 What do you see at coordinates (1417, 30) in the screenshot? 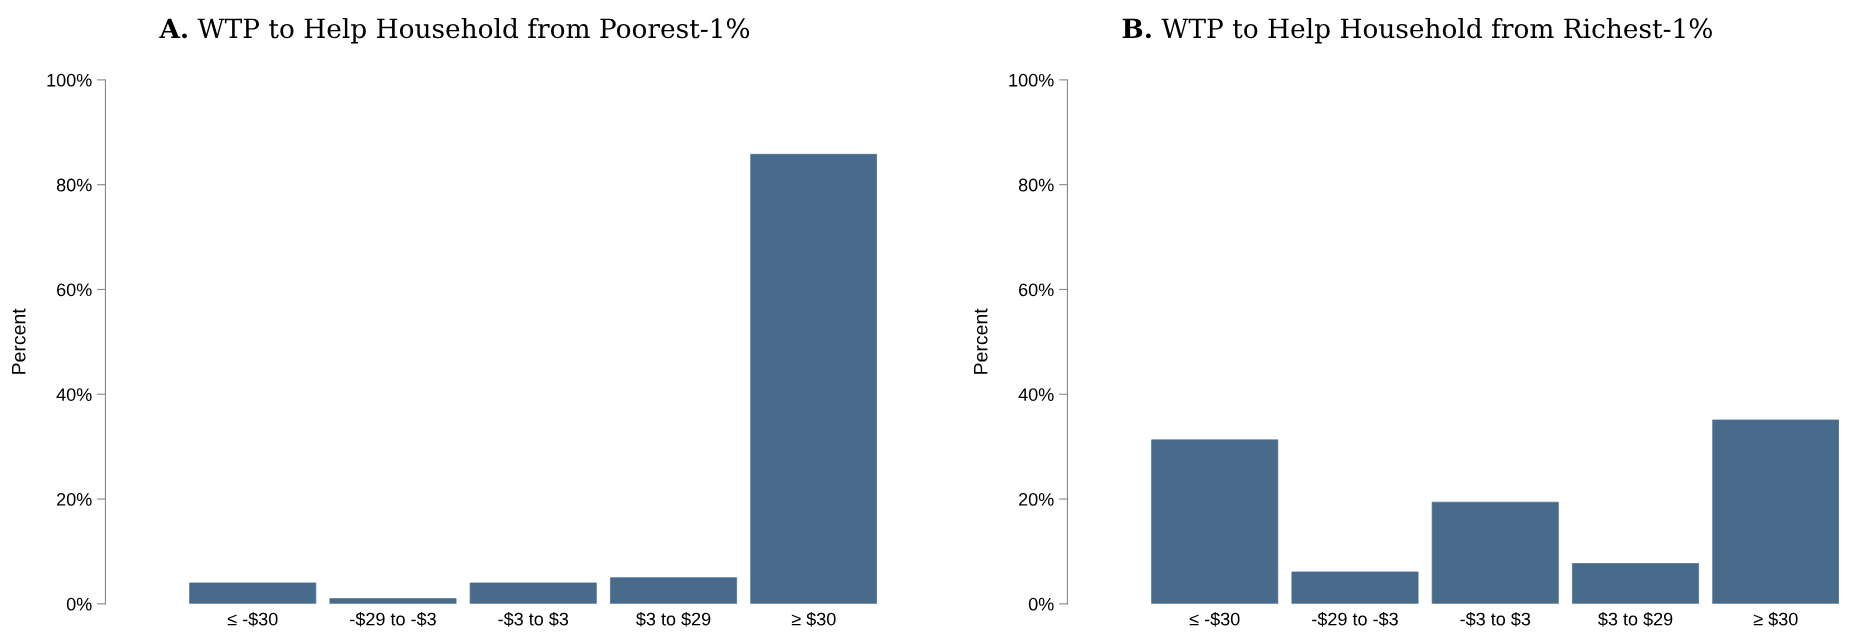
I see `chart-title: B. WTP to Help Household from Richest-1%` at bounding box center [1417, 30].